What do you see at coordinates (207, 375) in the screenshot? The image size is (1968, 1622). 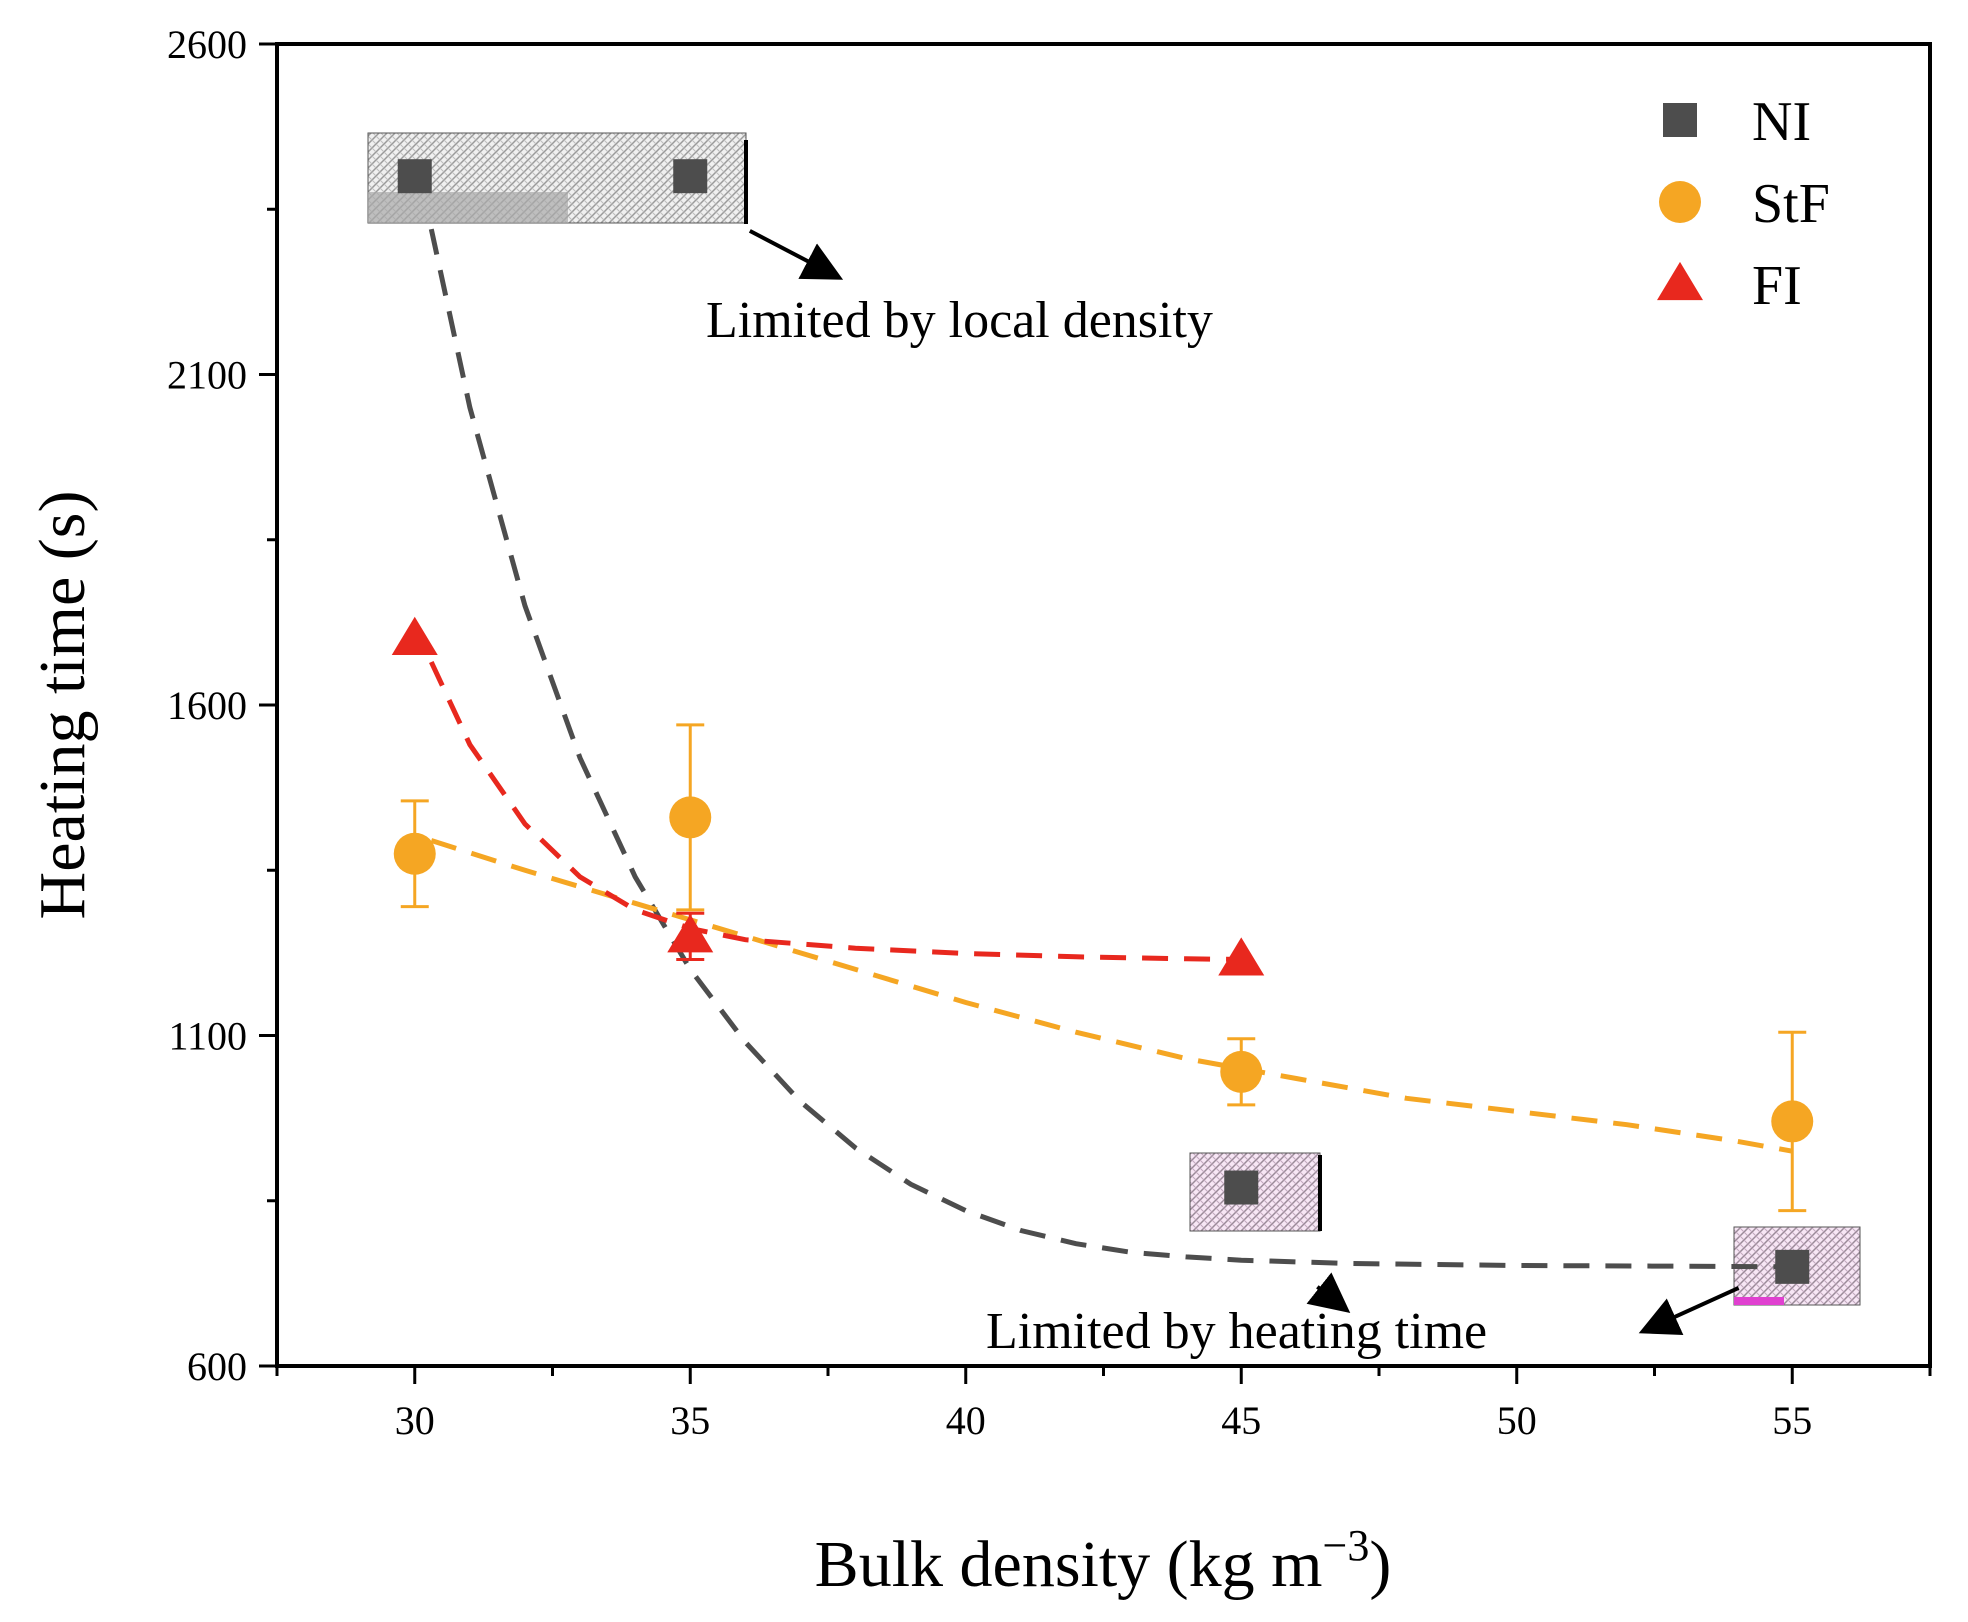 I see `y-tick-label: 2100` at bounding box center [207, 375].